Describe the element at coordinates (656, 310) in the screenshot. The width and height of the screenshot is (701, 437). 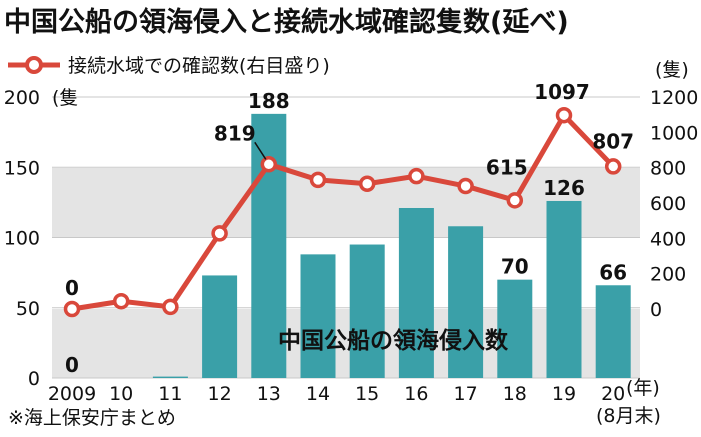
I see `right-tick-label: 0` at that location.